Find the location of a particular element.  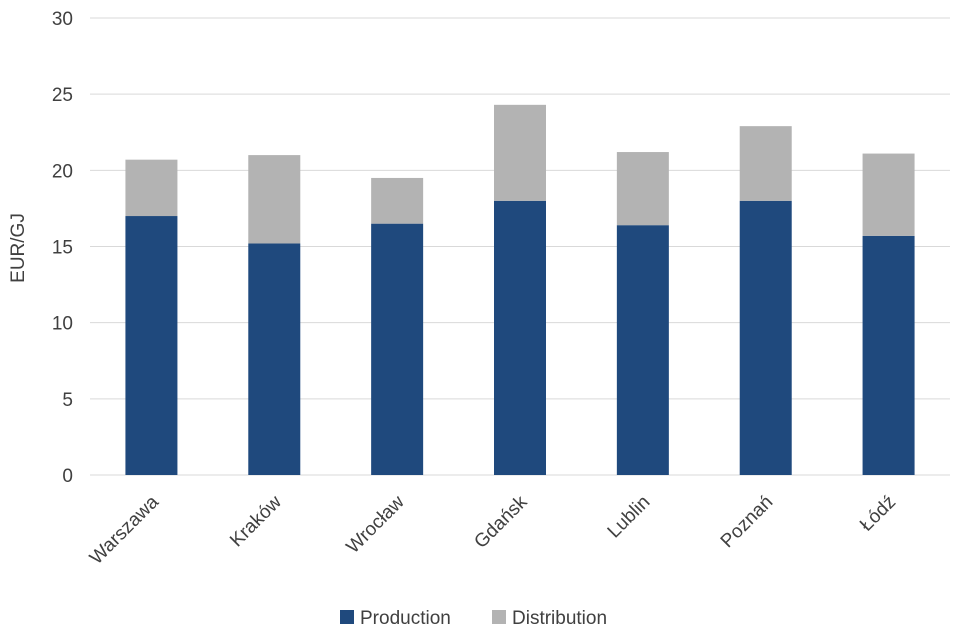

bar-distribution-lublin is located at coordinates (642, 189).